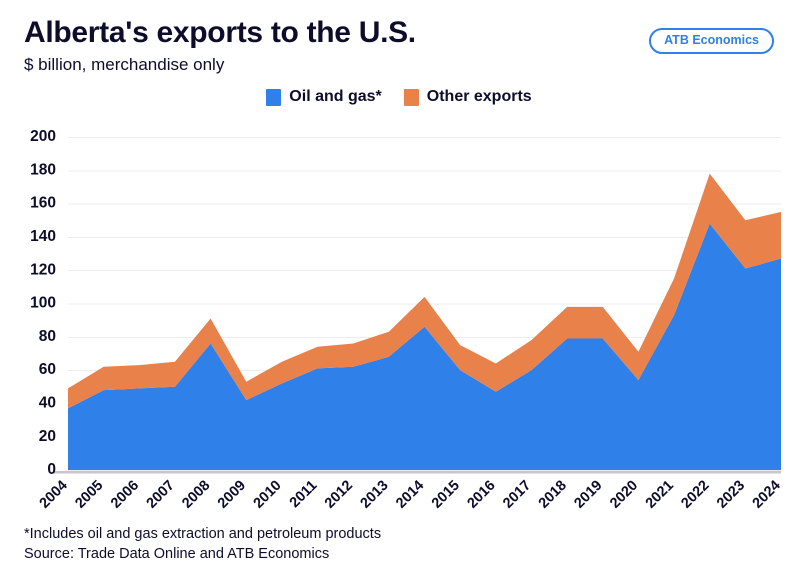 This screenshot has height=575, width=798. Describe the element at coordinates (588, 495) in the screenshot. I see `x-tick-label-2019: 2019` at that location.